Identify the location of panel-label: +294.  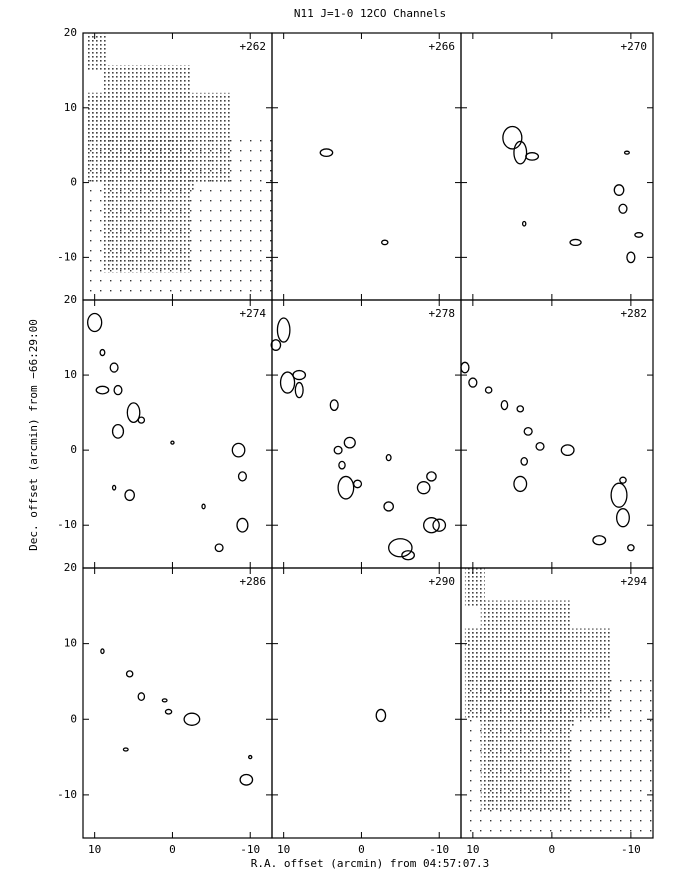
(634, 581).